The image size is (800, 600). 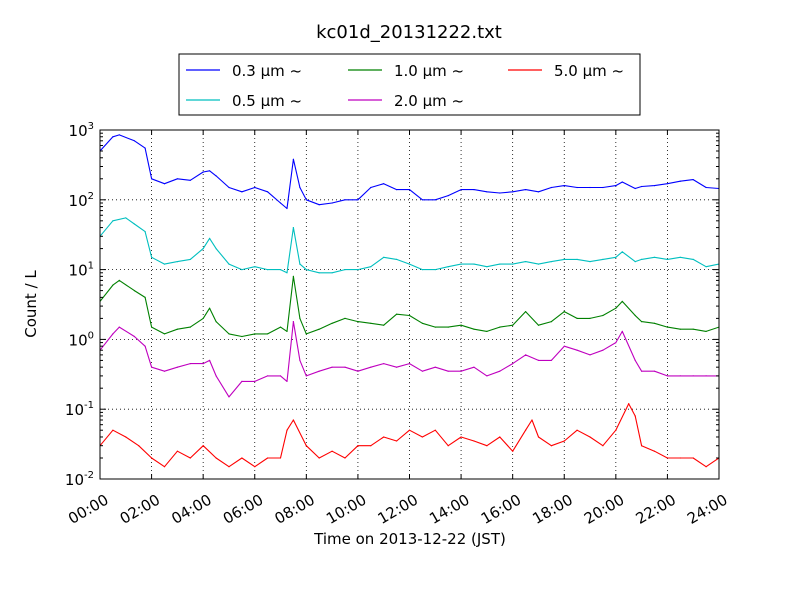 I want to click on y-axis-label: Count / L, so click(x=31, y=304).